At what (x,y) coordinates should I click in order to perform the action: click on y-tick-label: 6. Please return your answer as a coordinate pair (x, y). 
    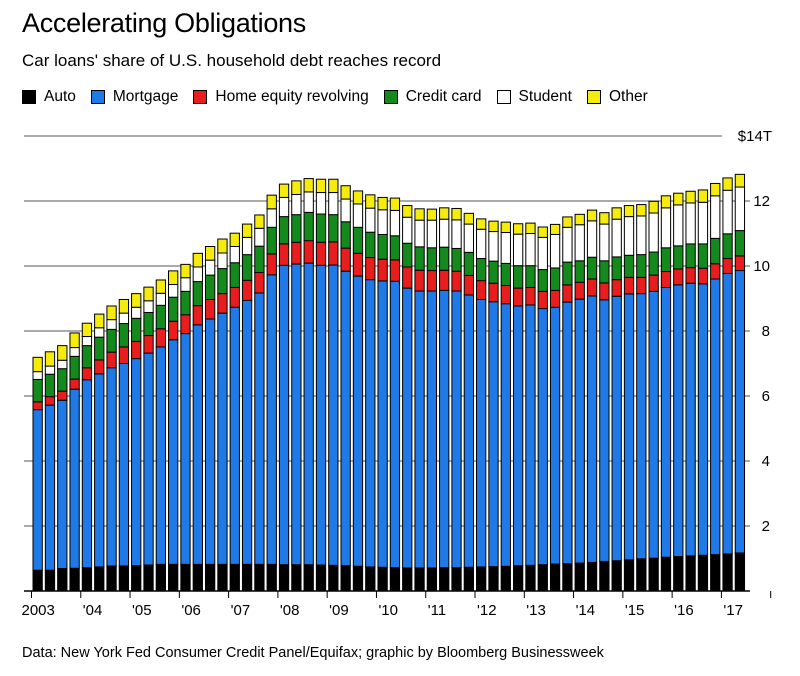
    Looking at the image, I should click on (766, 396).